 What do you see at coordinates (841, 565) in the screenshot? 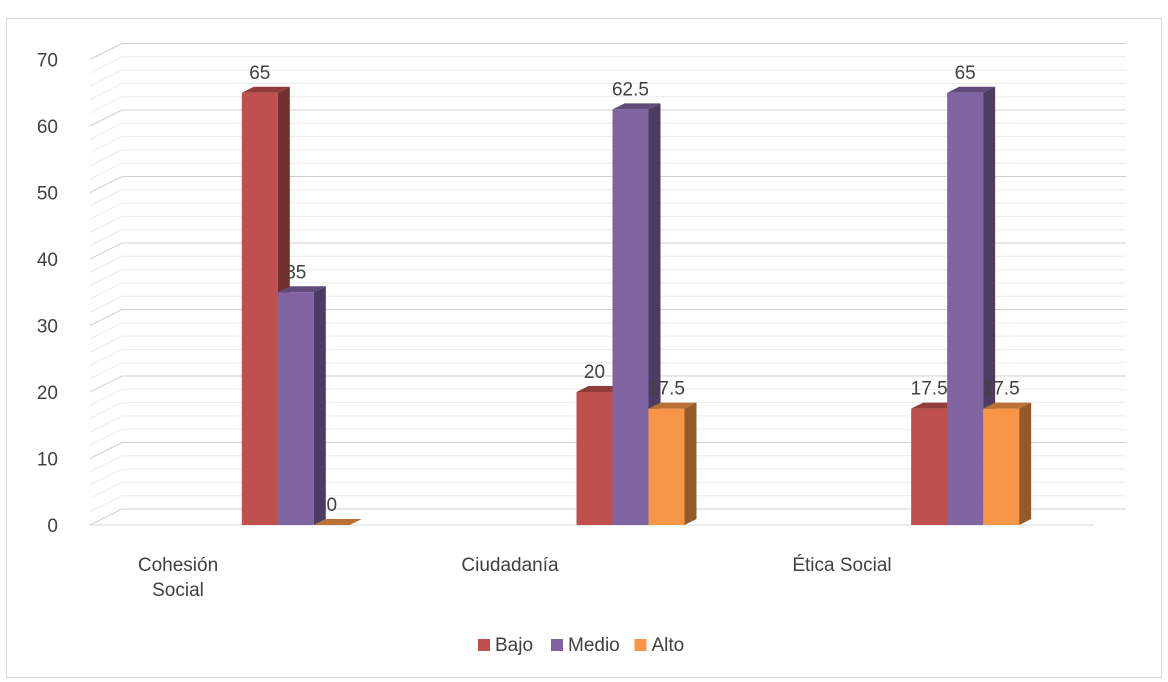
I see `x-category-label: Ética Social` at bounding box center [841, 565].